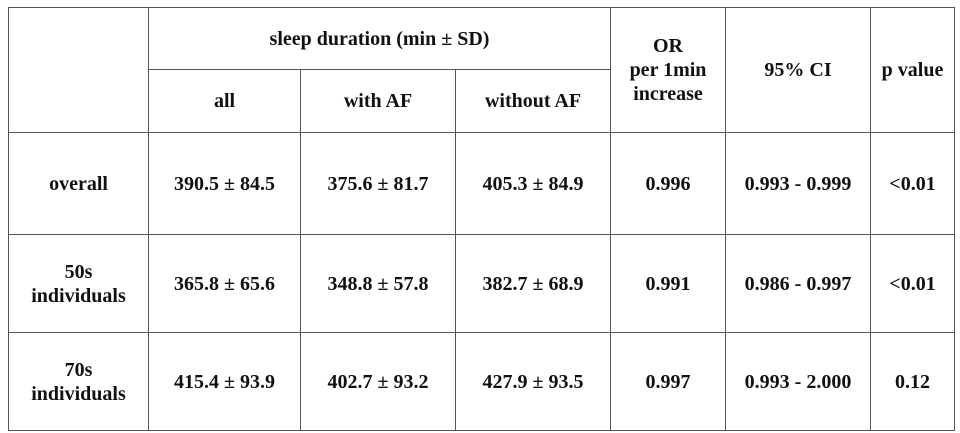 The height and width of the screenshot is (433, 960). I want to click on or-header: OR per 1min increase, so click(668, 70).